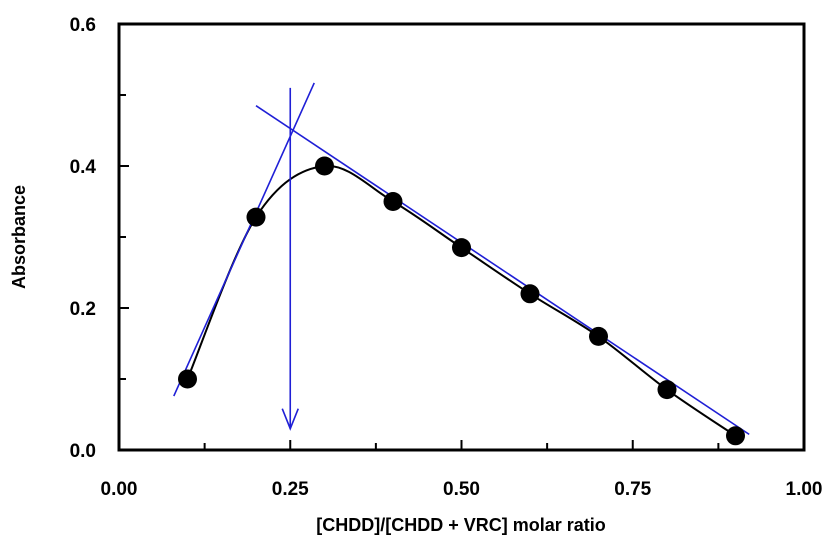 The height and width of the screenshot is (548, 829). What do you see at coordinates (19, 237) in the screenshot?
I see `y-axis-title: Absorbance` at bounding box center [19, 237].